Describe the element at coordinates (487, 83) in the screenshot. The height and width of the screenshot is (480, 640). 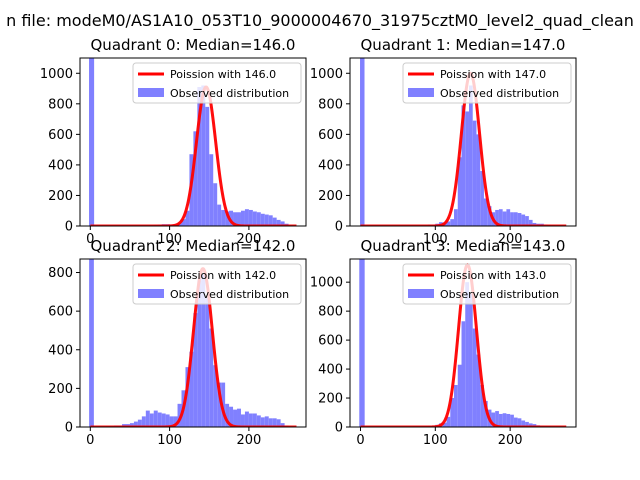
I see `legend: Poission with 147.0 Observed distribution` at that location.